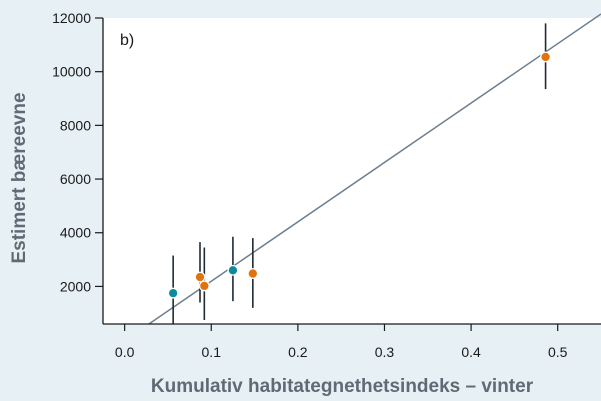 Image resolution: width=601 pixels, height=401 pixels. I want to click on panel-label: b), so click(127, 40).